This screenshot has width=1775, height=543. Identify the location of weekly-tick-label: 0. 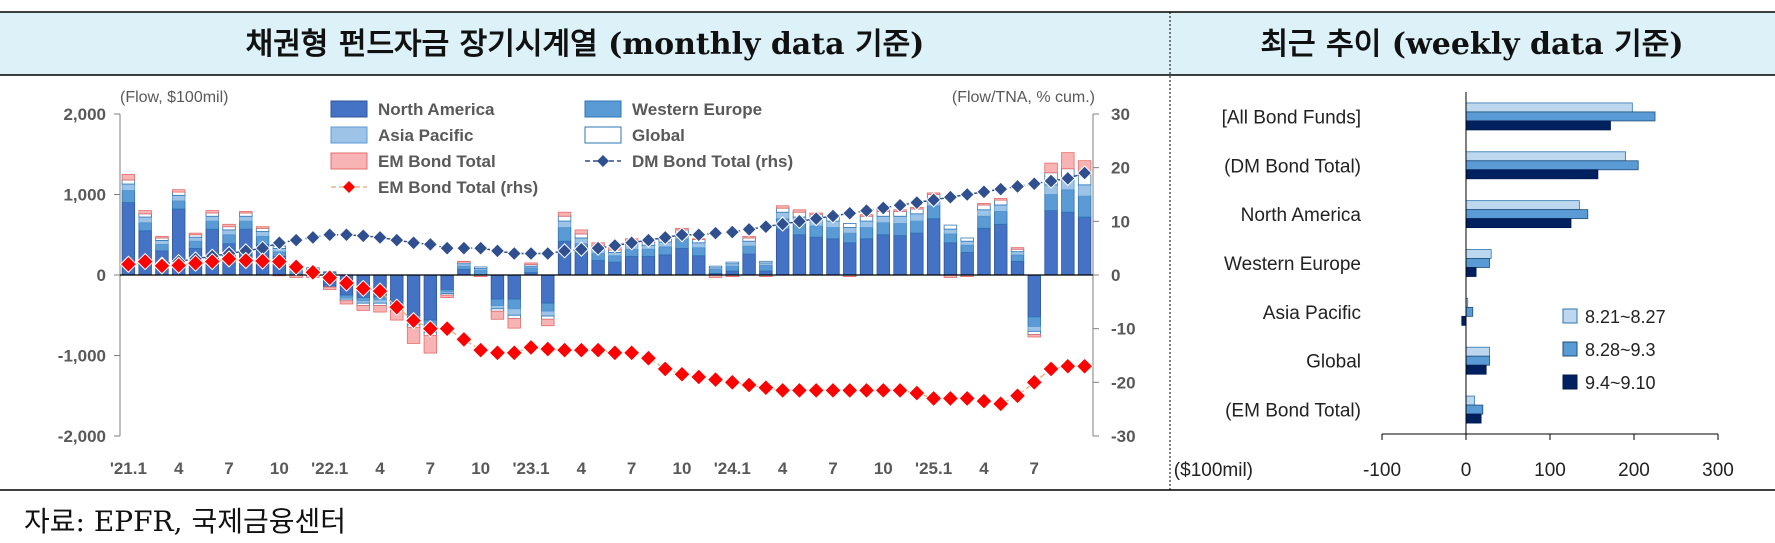
(1466, 470).